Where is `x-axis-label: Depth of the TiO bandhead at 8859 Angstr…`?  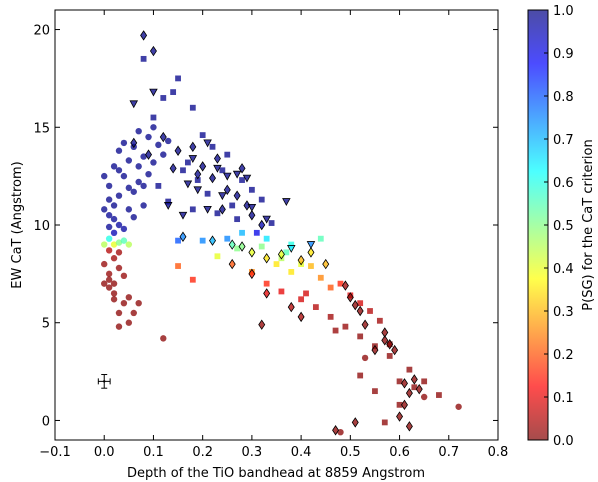 x-axis-label: Depth of the TiO bandhead at 8859 Angstr… is located at coordinates (276, 473).